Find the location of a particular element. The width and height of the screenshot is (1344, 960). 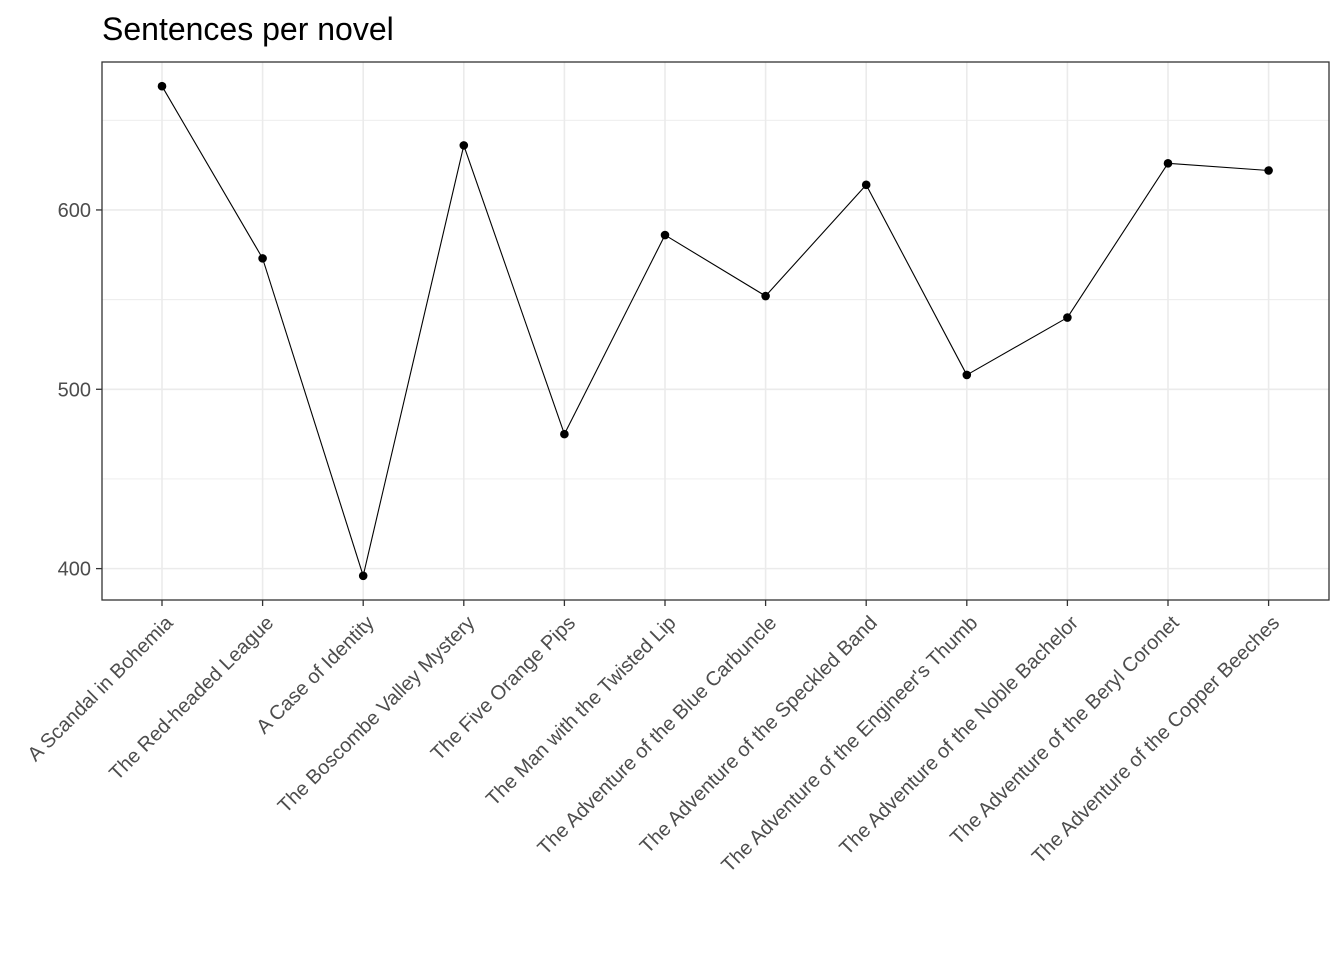

chart-title: Sentences per novel is located at coordinates (248, 29).